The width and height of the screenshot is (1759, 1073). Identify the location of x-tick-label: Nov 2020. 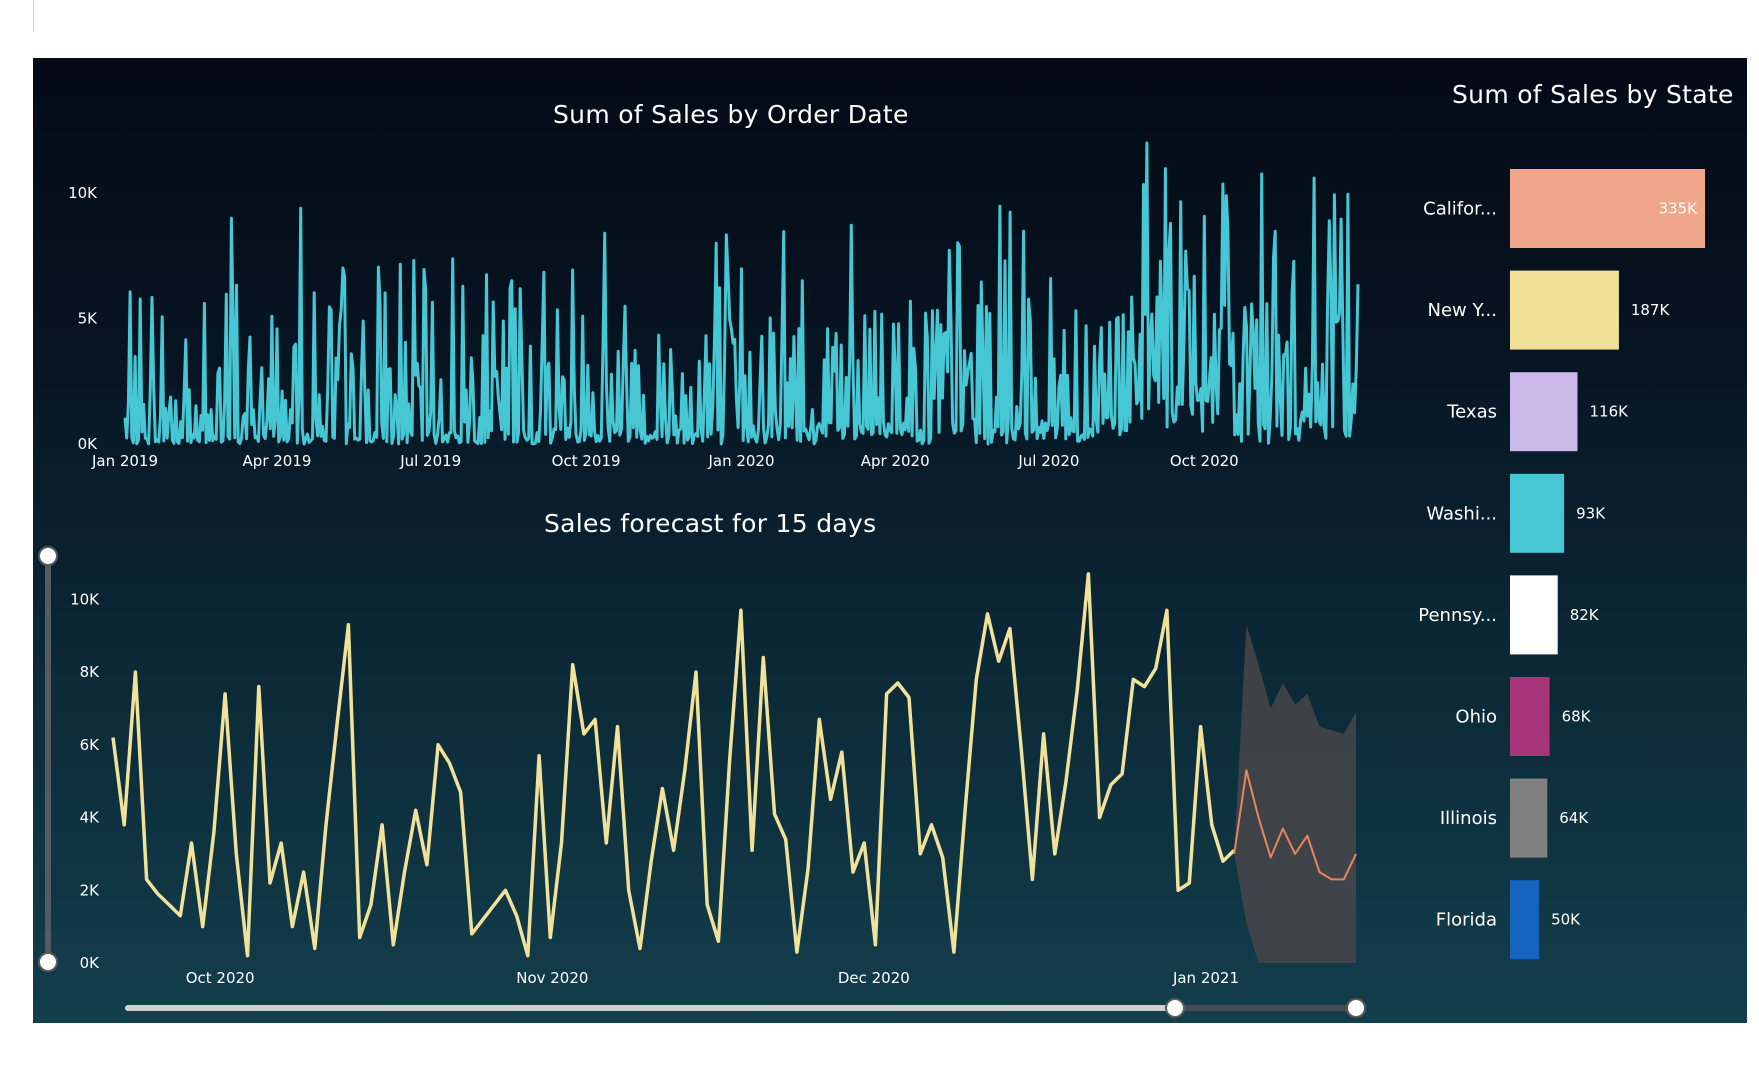
(552, 978).